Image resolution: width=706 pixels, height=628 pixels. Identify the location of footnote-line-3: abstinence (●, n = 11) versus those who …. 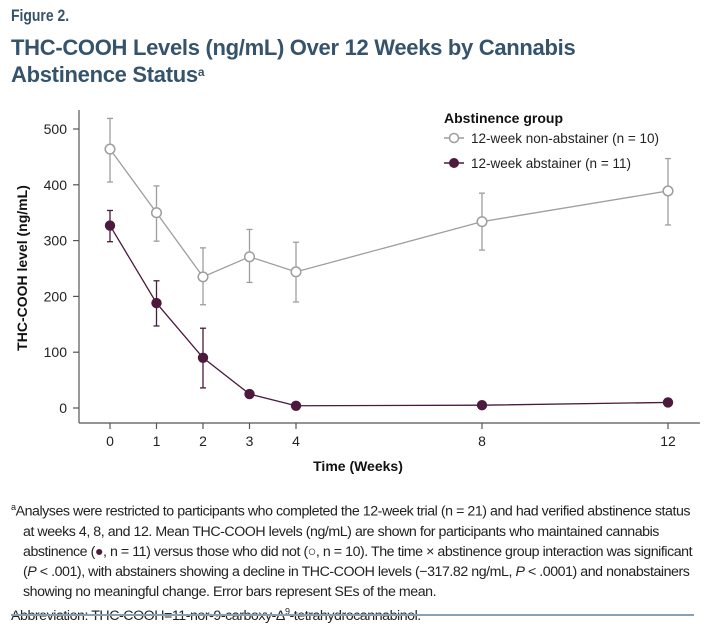
(356, 552).